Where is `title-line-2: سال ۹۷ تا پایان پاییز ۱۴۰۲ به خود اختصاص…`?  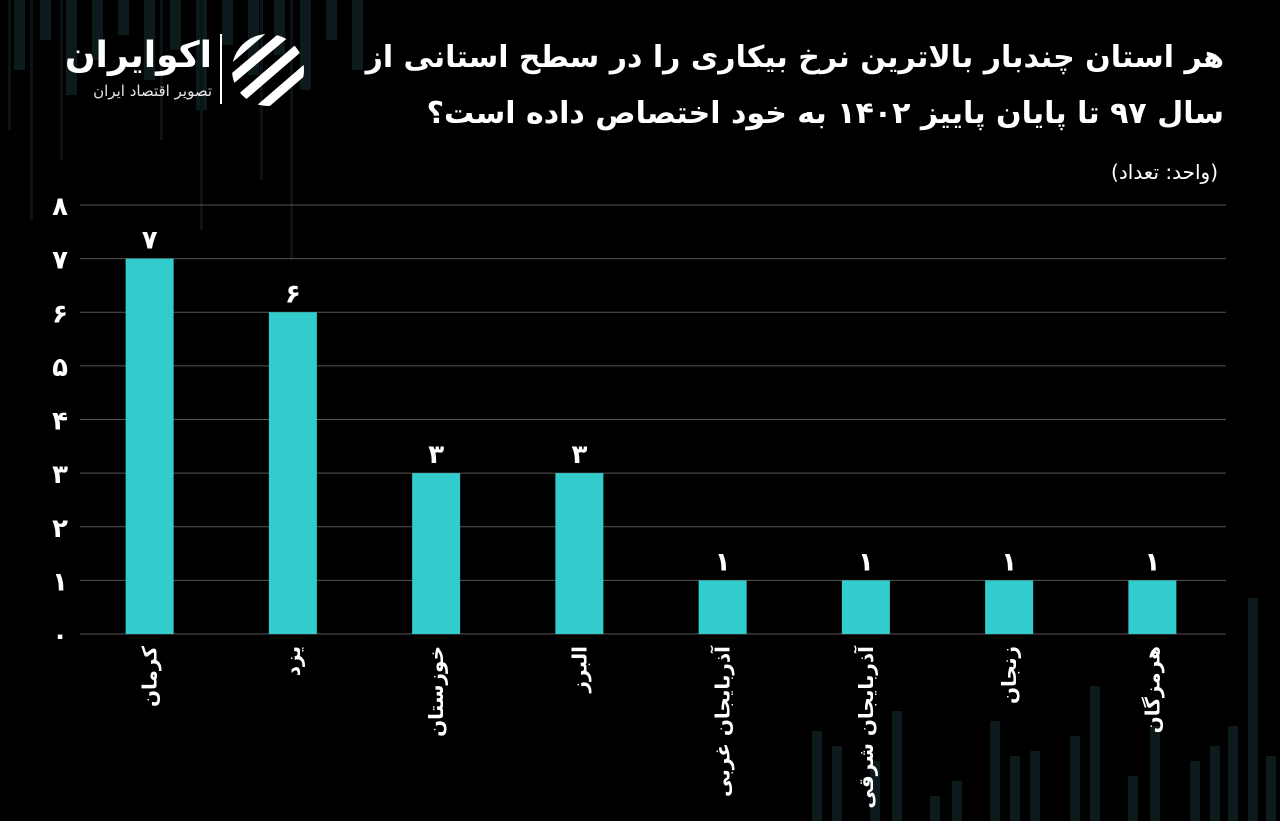 title-line-2: سال ۹۷ تا پایان پاییز ۱۴۰۲ به خود اختصاص… is located at coordinates (825, 113).